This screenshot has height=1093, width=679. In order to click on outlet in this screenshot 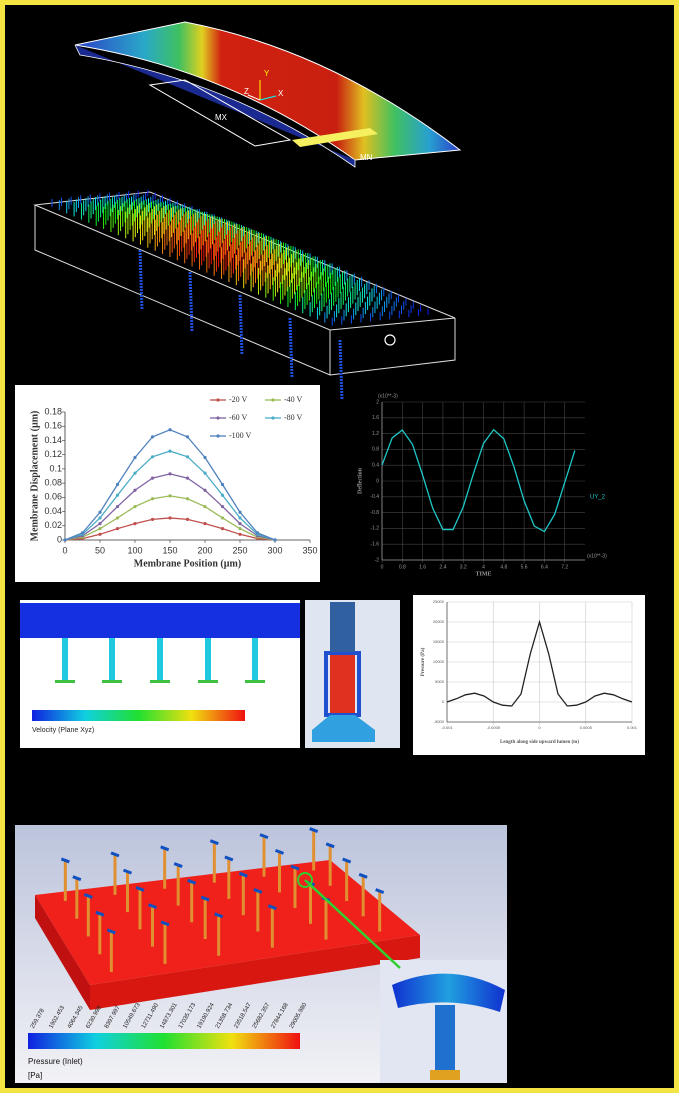, I will do `click(390, 340)`.